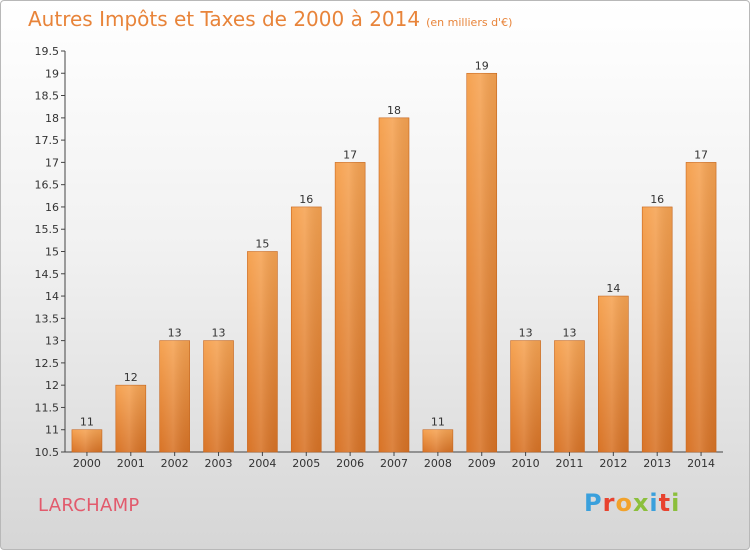  What do you see at coordinates (593, 503) in the screenshot?
I see `logo-letter: P` at bounding box center [593, 503].